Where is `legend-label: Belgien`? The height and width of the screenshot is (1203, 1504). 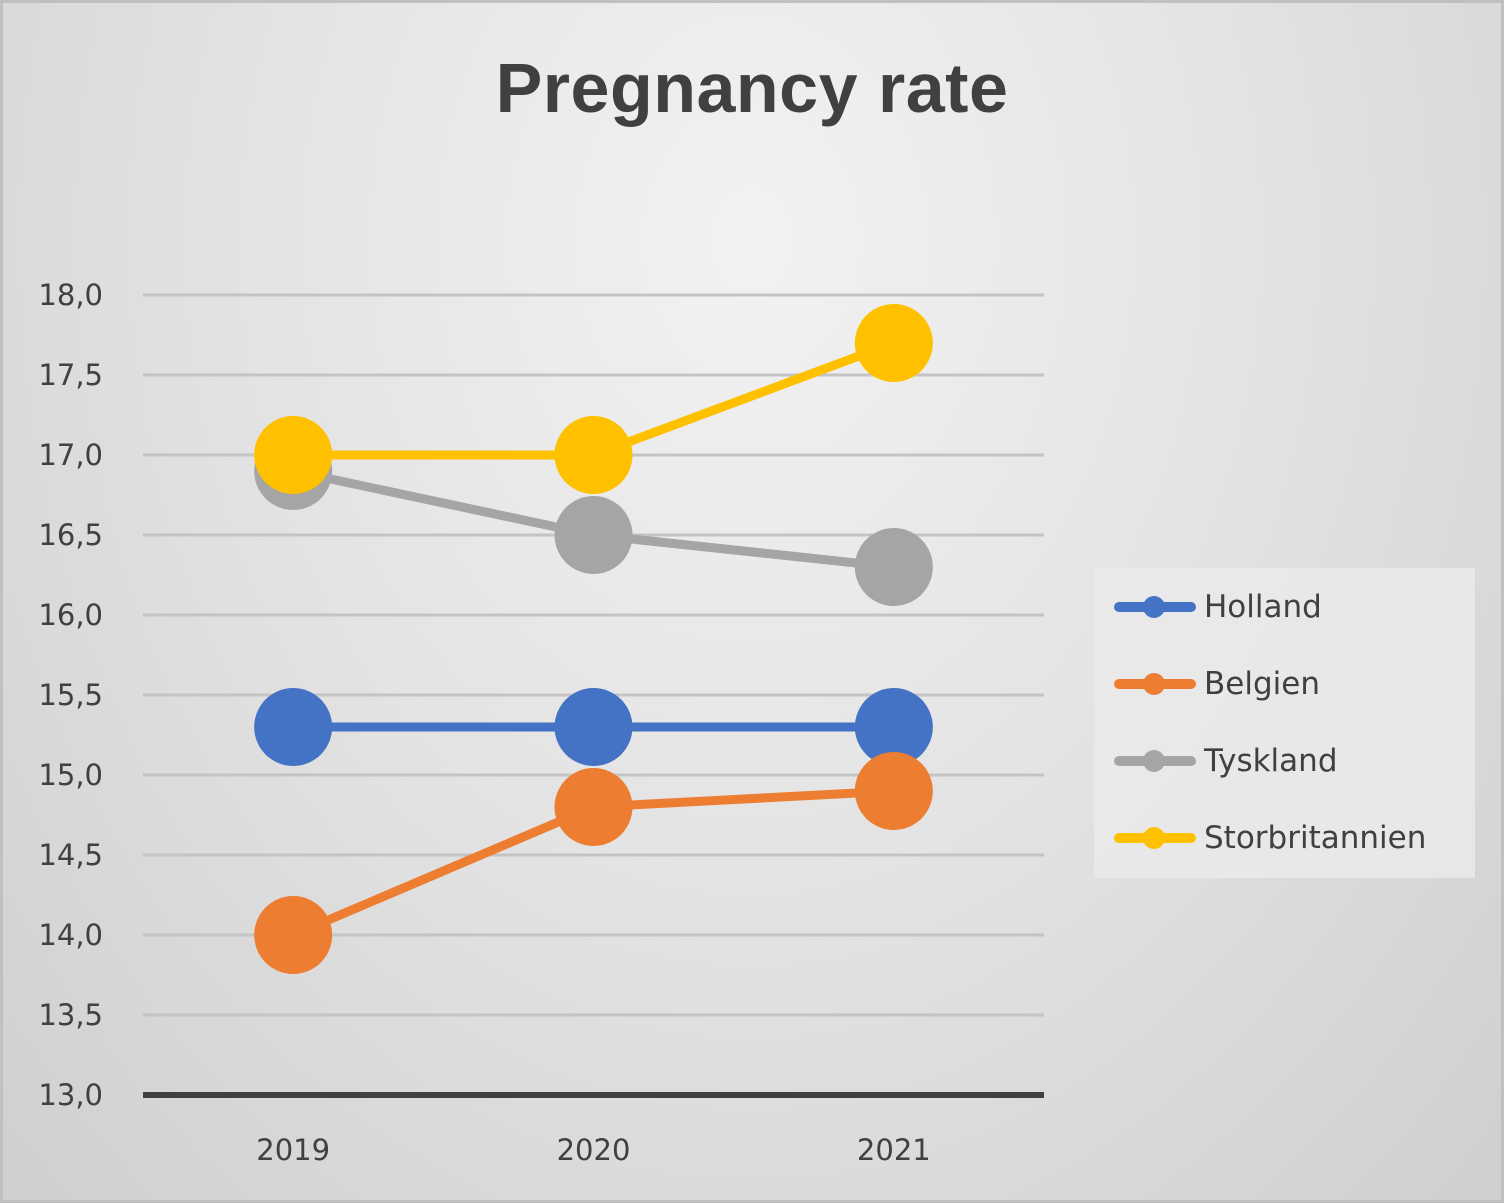
legend-label: Belgien is located at coordinates (1262, 684).